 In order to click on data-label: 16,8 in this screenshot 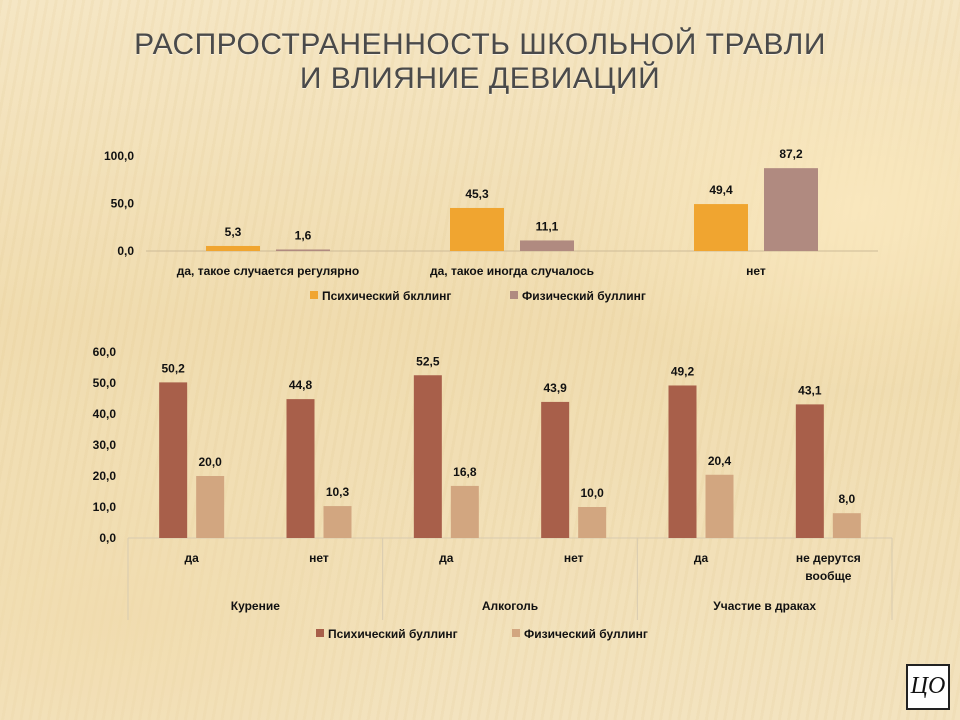, I will do `click(465, 472)`.